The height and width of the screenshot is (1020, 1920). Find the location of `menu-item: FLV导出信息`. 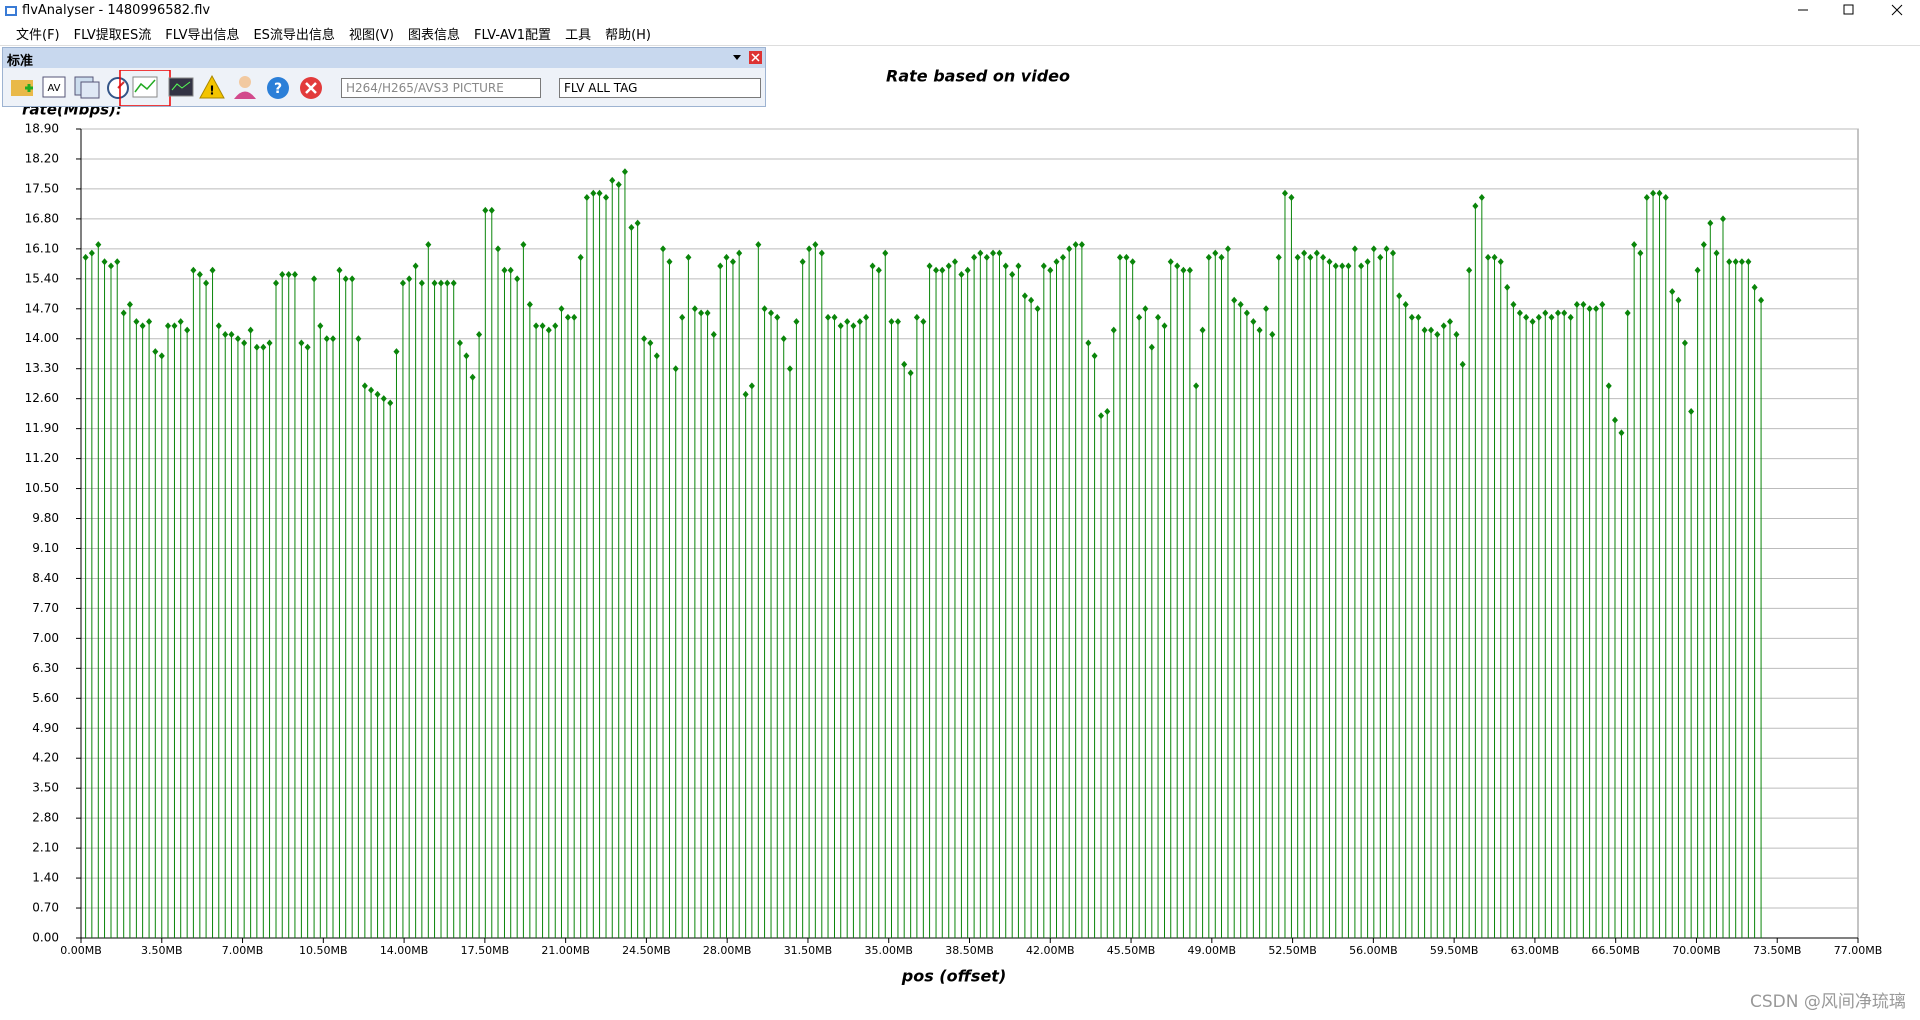

menu-item: FLV导出信息 is located at coordinates (202, 35).